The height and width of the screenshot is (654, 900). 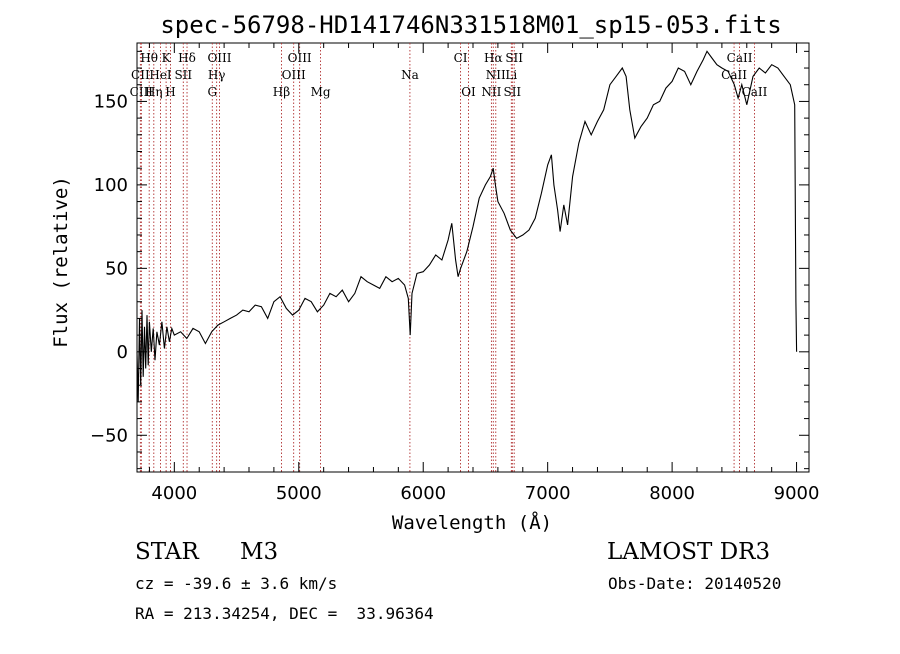 I want to click on y-tick-label: −50, so click(x=109, y=435).